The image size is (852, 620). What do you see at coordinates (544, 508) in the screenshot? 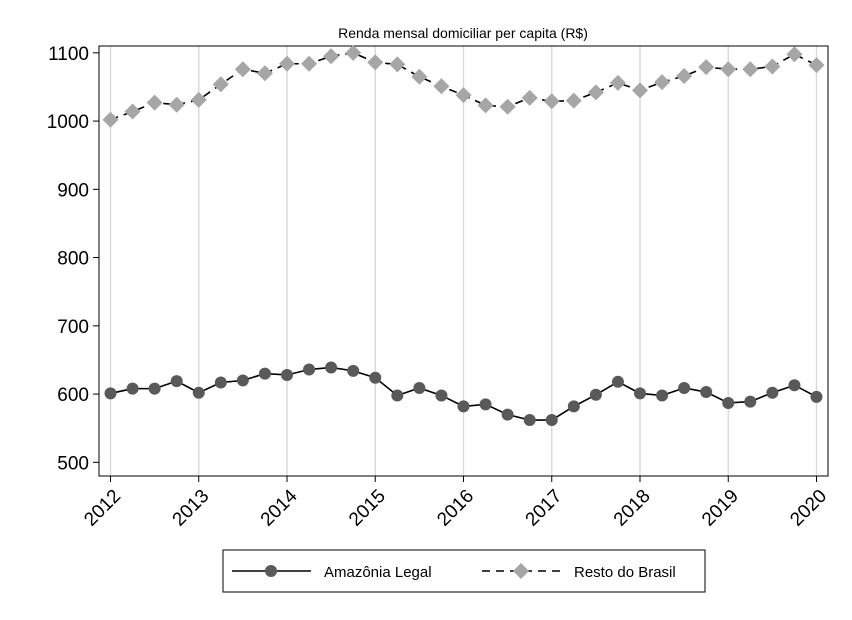
I see `x-tick-label: 2017` at bounding box center [544, 508].